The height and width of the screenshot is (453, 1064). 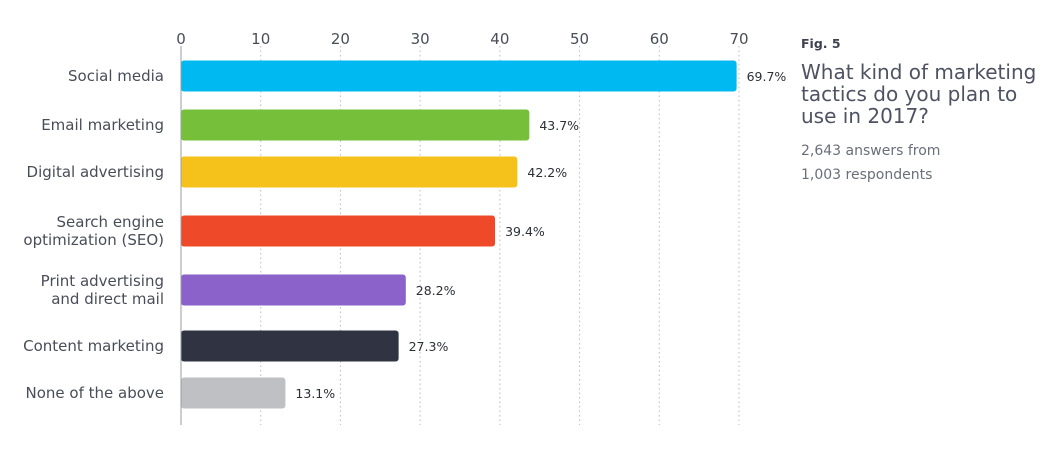 I want to click on category-label-line: Content marketing, so click(x=93, y=346).